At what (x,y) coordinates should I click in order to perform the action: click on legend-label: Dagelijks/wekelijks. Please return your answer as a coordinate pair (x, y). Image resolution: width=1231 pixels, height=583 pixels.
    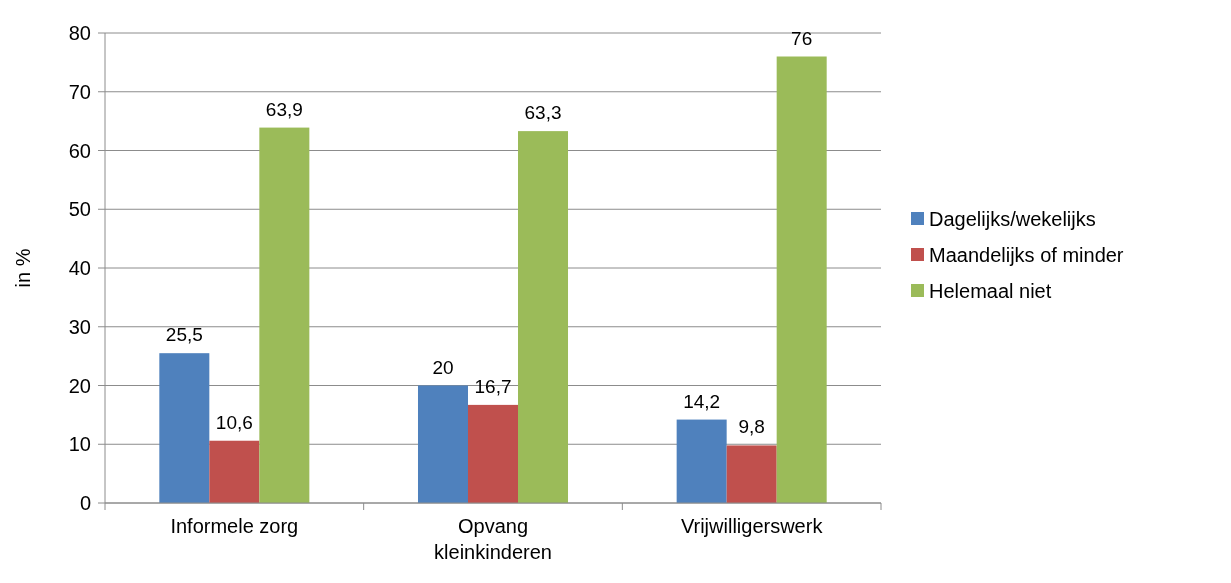
    Looking at the image, I should click on (1012, 219).